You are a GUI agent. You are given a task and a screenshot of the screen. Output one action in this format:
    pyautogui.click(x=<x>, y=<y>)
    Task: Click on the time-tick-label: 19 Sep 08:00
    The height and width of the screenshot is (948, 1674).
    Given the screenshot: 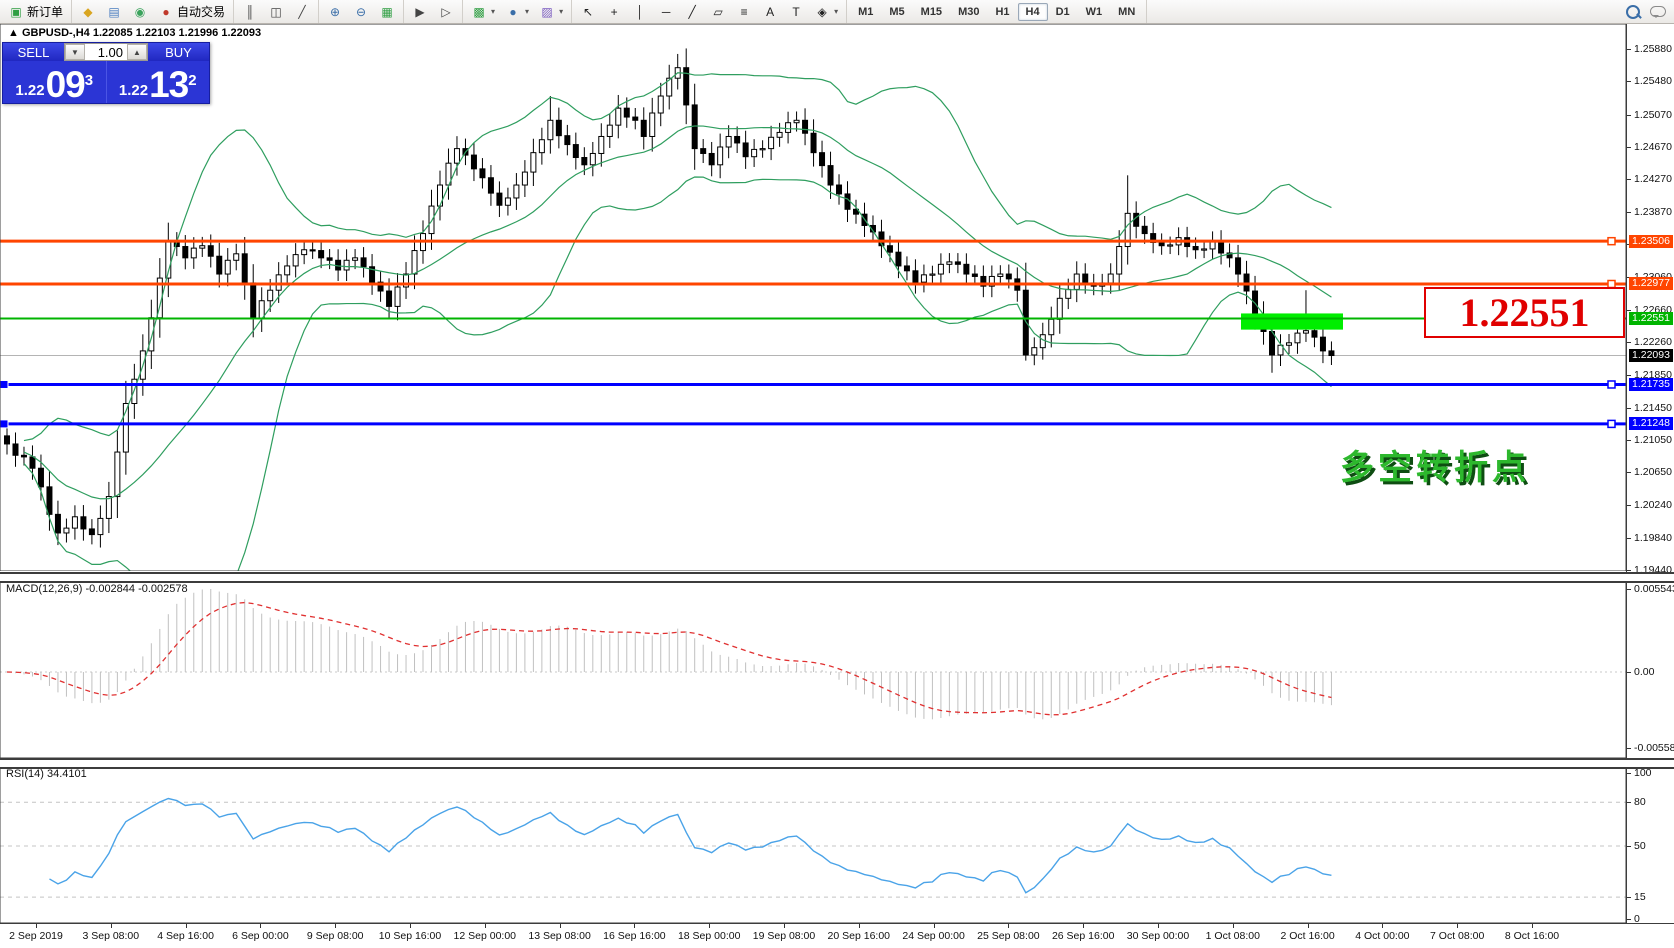 What is the action you would take?
    pyautogui.click(x=784, y=936)
    